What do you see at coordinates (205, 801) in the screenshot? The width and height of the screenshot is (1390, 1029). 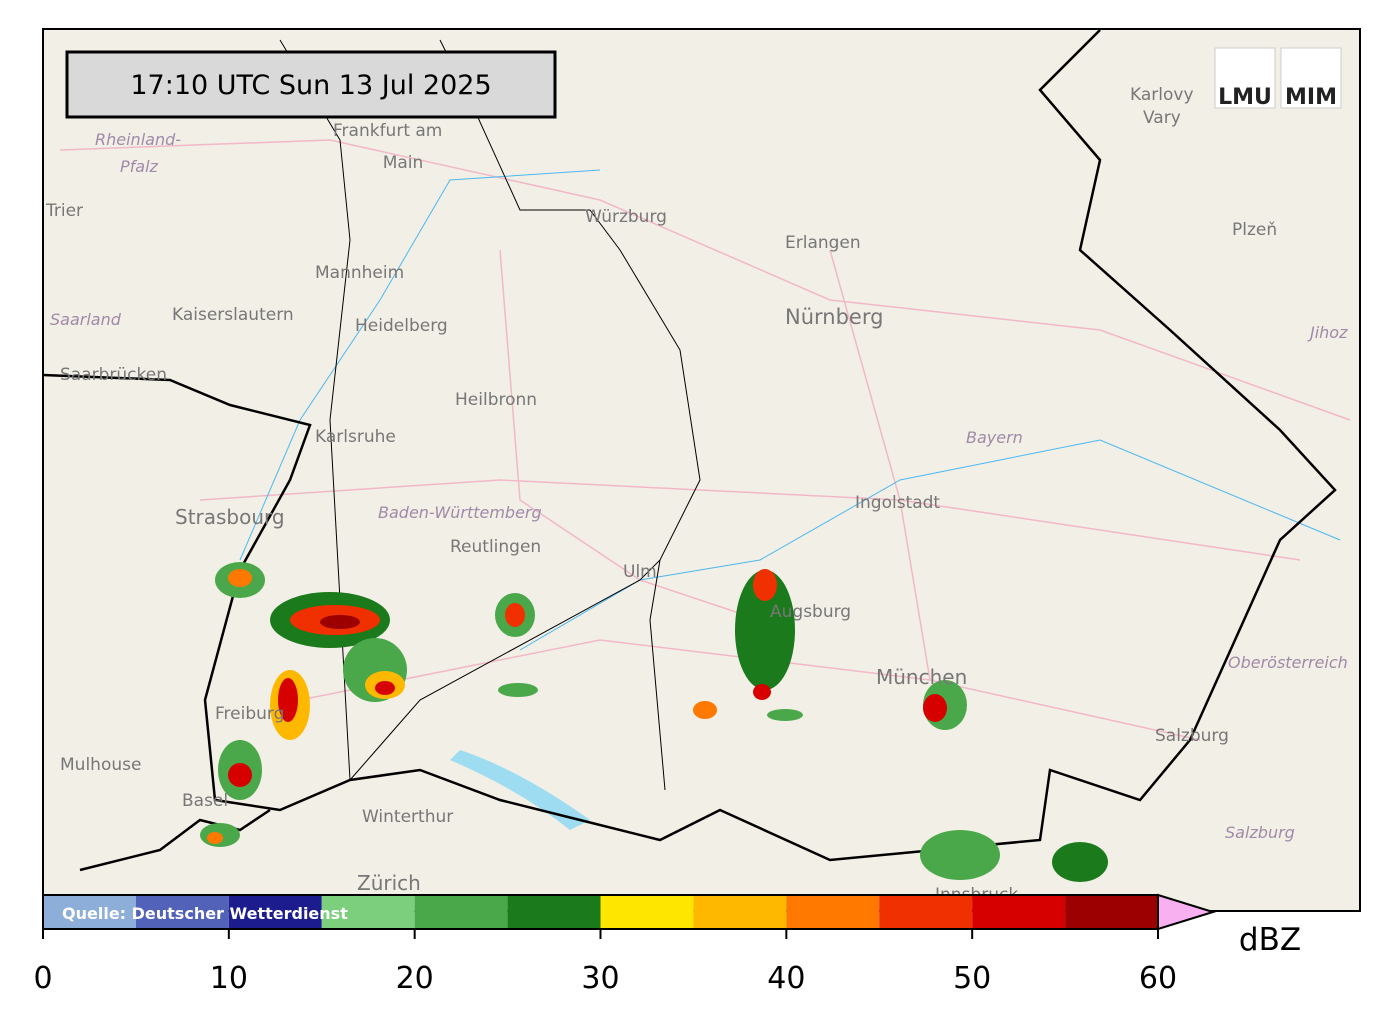 I see `place-label: Basel` at bounding box center [205, 801].